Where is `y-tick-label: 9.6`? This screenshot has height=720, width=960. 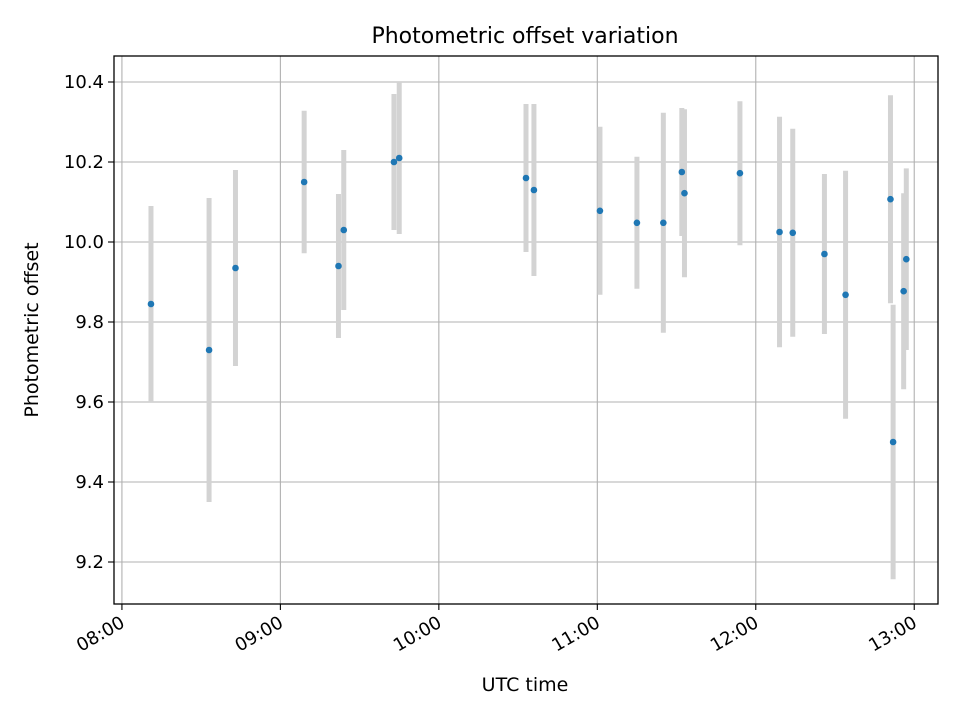 y-tick-label: 9.6 is located at coordinates (89, 402).